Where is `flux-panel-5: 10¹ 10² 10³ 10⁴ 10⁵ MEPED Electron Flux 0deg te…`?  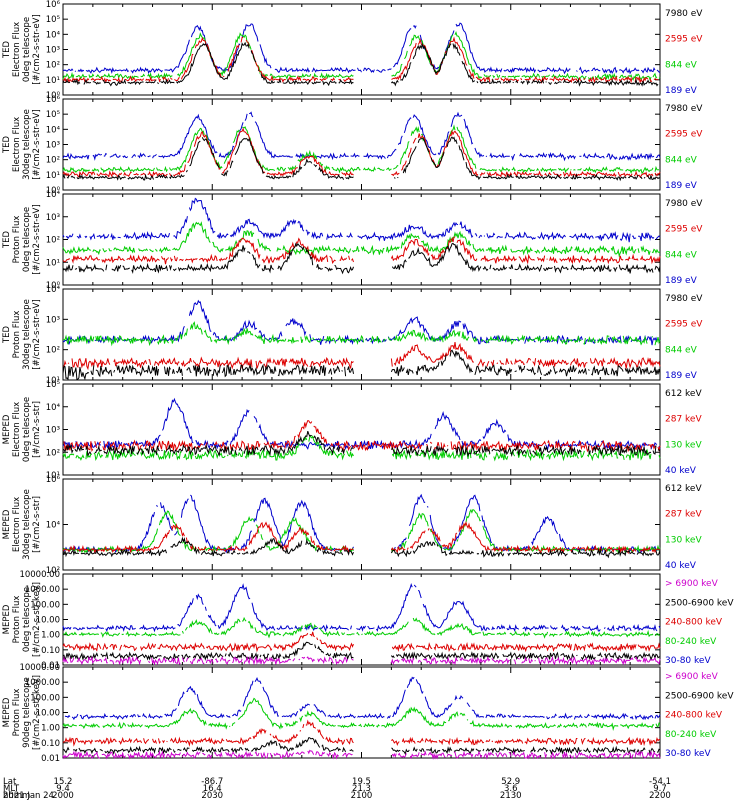
flux-panel-5: 10¹ 10² 10³ 10⁴ 10⁵ MEPED Electron Flux 0deg te… is located at coordinates (352, 430).